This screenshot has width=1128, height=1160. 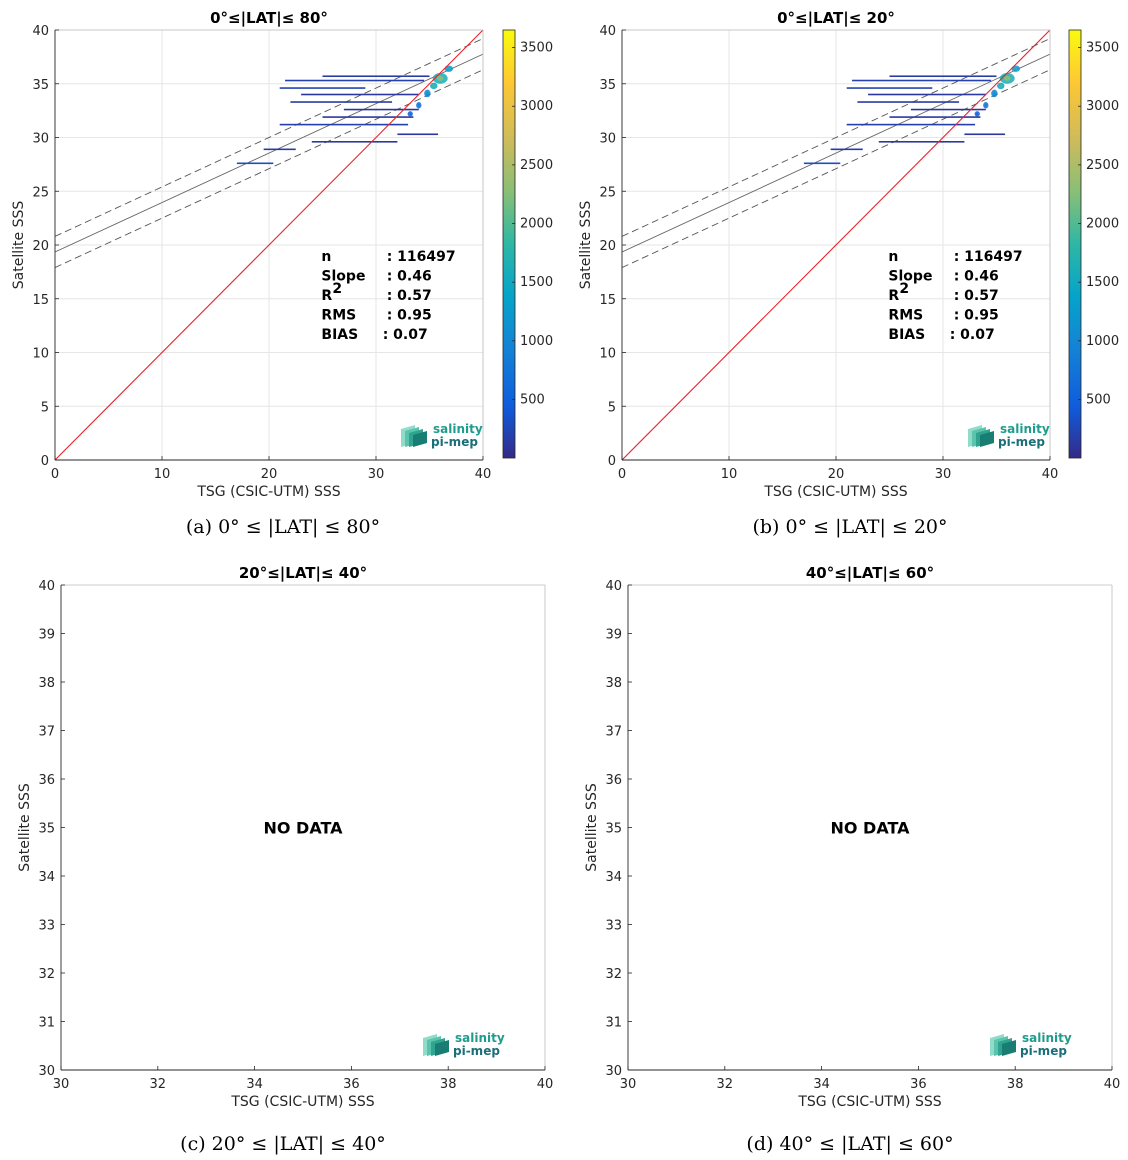 What do you see at coordinates (269, 18) in the screenshot?
I see `chart-title: 0°≤|LAT|≤ 80°` at bounding box center [269, 18].